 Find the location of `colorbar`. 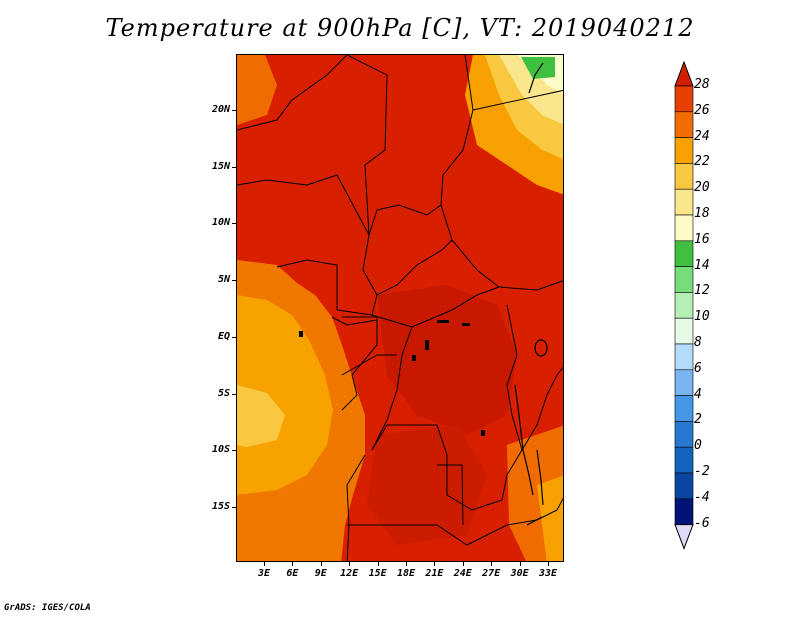

colorbar is located at coordinates (684, 305).